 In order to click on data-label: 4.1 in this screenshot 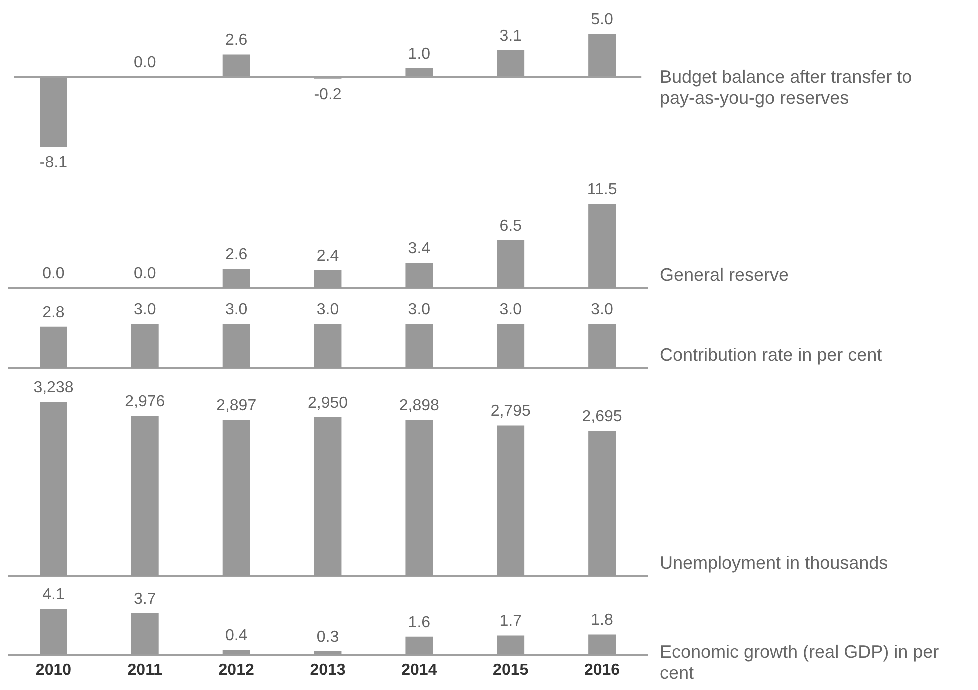, I will do `click(53, 595)`.